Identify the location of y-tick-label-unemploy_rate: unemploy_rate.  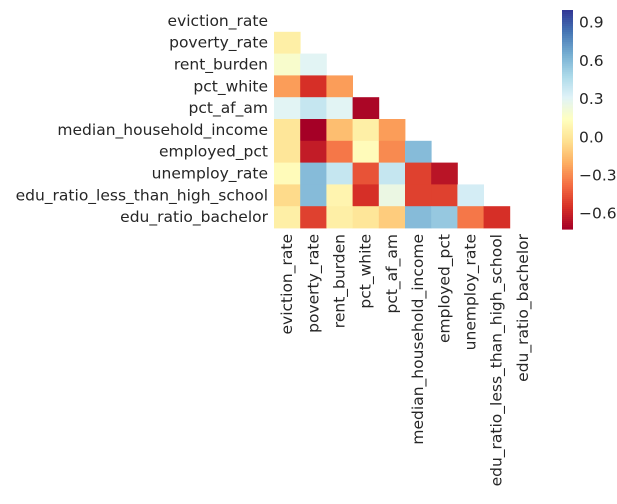
(210, 174).